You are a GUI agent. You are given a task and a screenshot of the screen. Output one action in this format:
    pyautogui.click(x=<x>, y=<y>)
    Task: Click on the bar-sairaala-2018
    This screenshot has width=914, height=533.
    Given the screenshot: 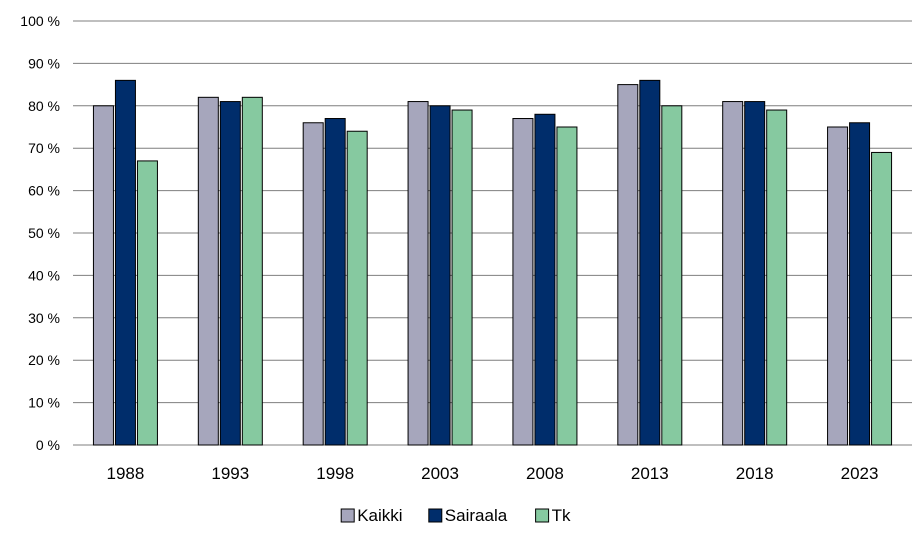 What is the action you would take?
    pyautogui.click(x=755, y=273)
    